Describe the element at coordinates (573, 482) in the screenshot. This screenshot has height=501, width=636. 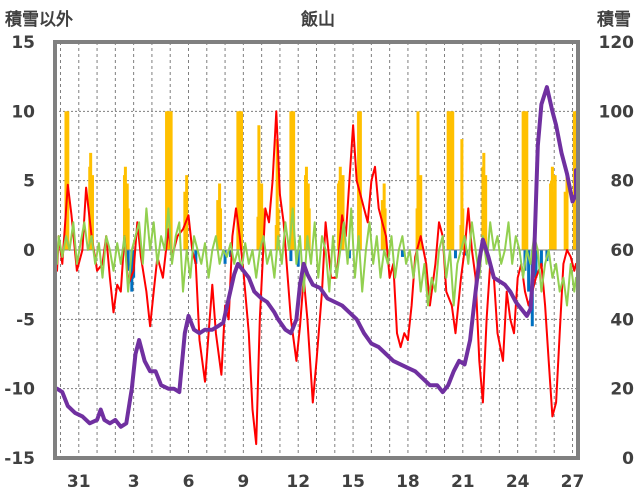
I see `x-tick-label: 27` at that location.